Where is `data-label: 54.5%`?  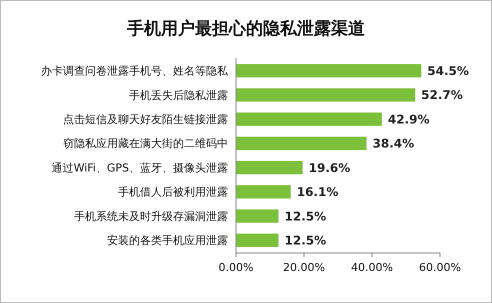
data-label: 54.5% is located at coordinates (448, 71).